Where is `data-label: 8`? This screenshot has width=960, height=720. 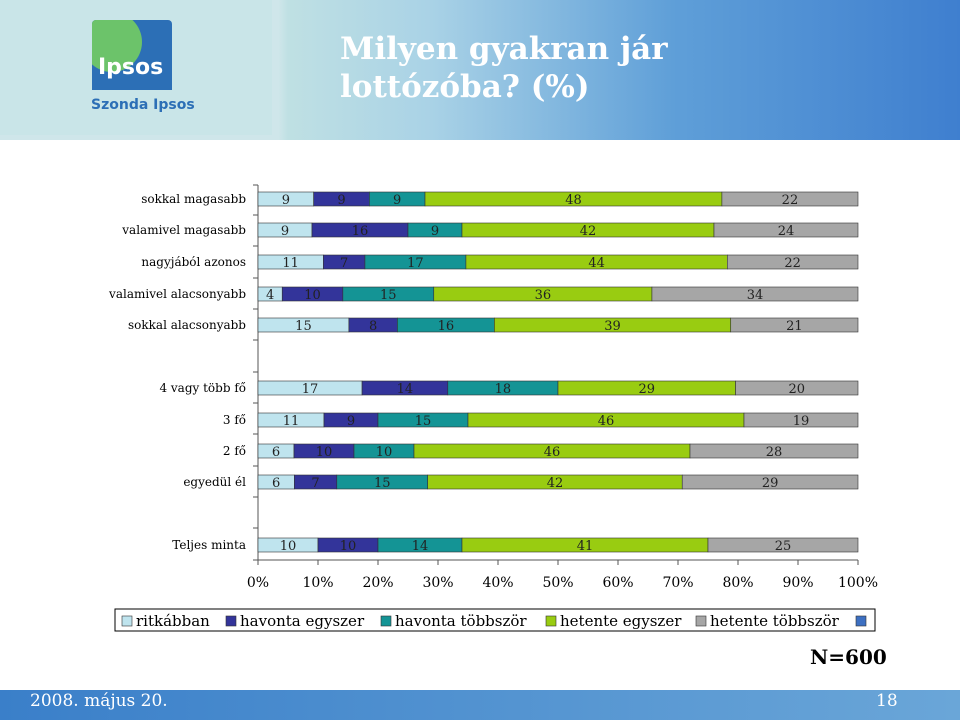
data-label: 8 is located at coordinates (373, 326).